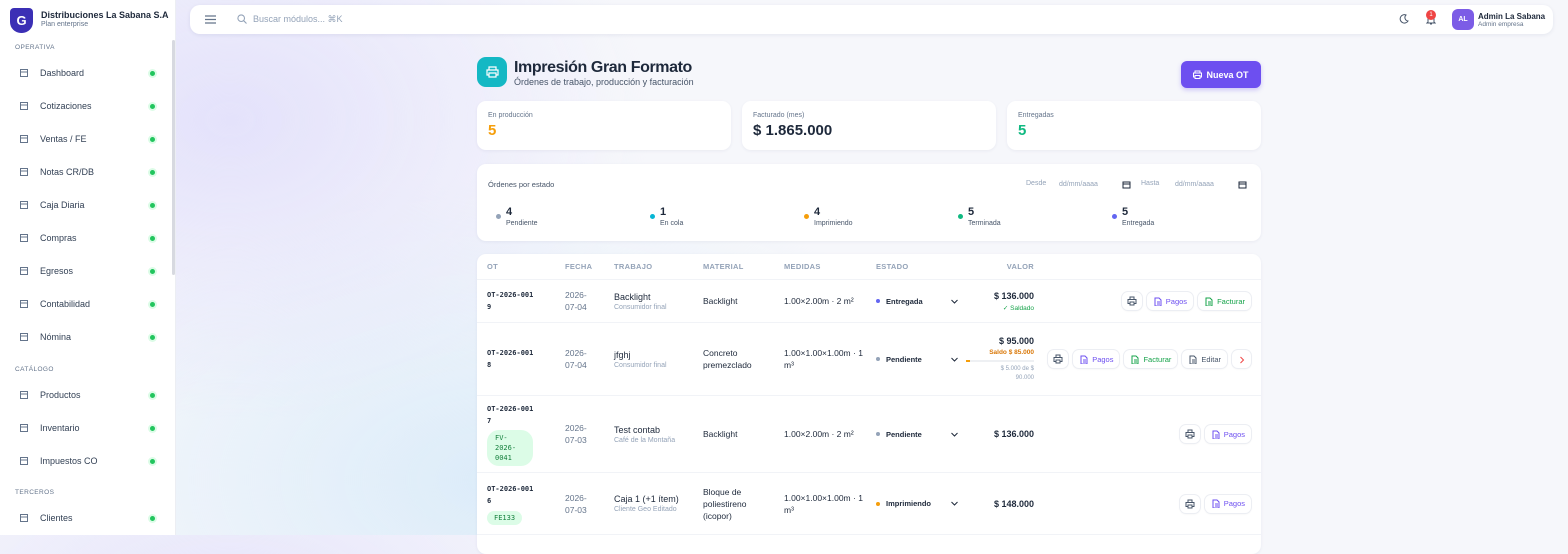 Image resolution: width=1568 pixels, height=554 pixels. Describe the element at coordinates (62, 73) in the screenshot. I see `nav-label: Dashboard` at that location.